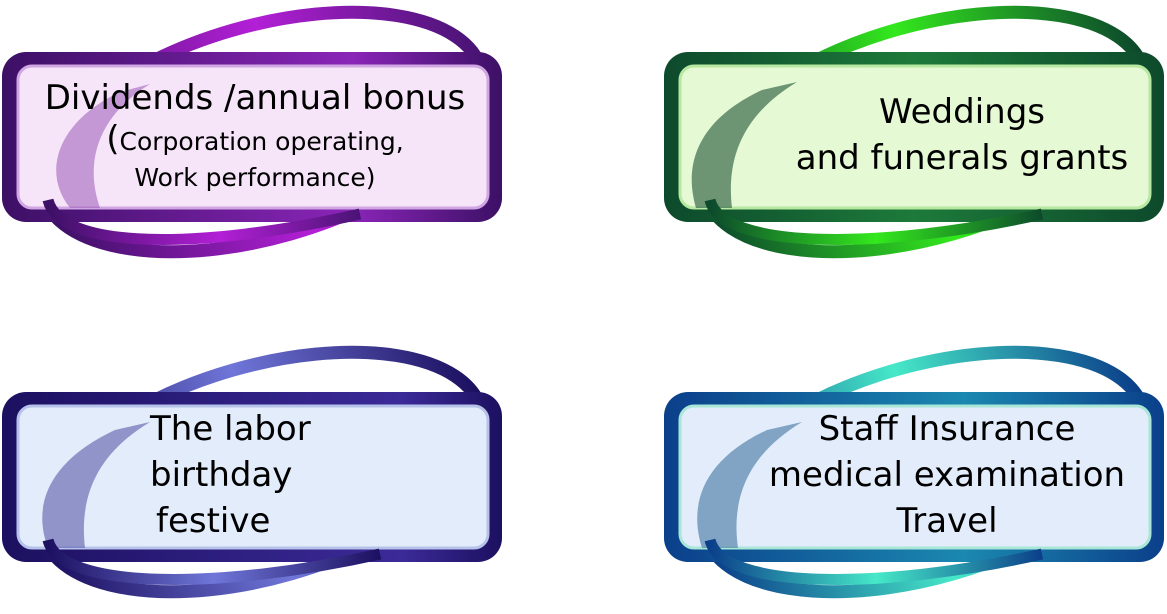  I want to click on dividends-detail-2-text: Work performance, so click(250, 177).